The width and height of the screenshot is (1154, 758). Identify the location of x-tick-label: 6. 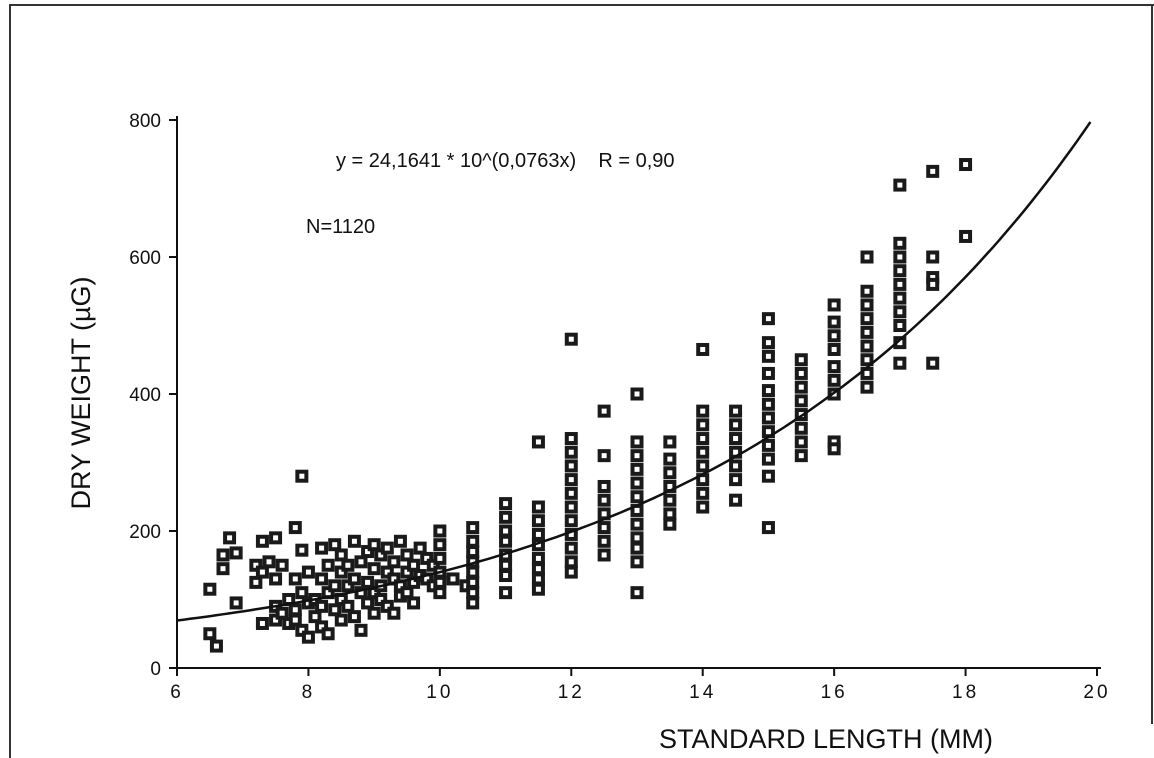
(177, 692).